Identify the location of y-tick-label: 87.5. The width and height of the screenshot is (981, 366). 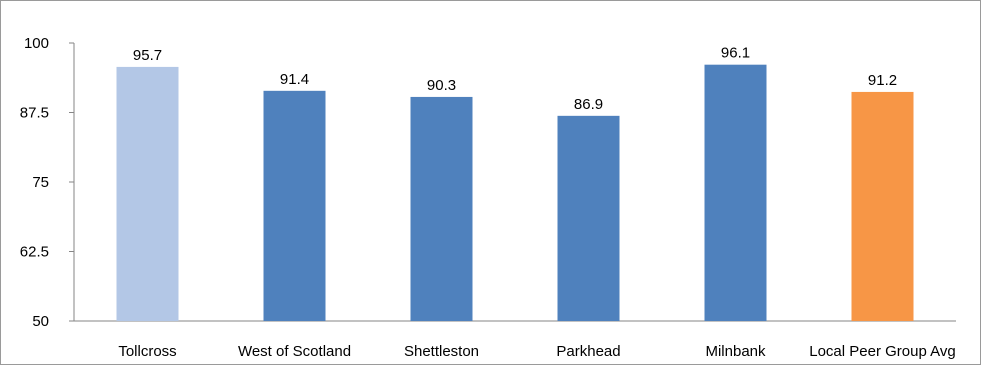
(34, 113).